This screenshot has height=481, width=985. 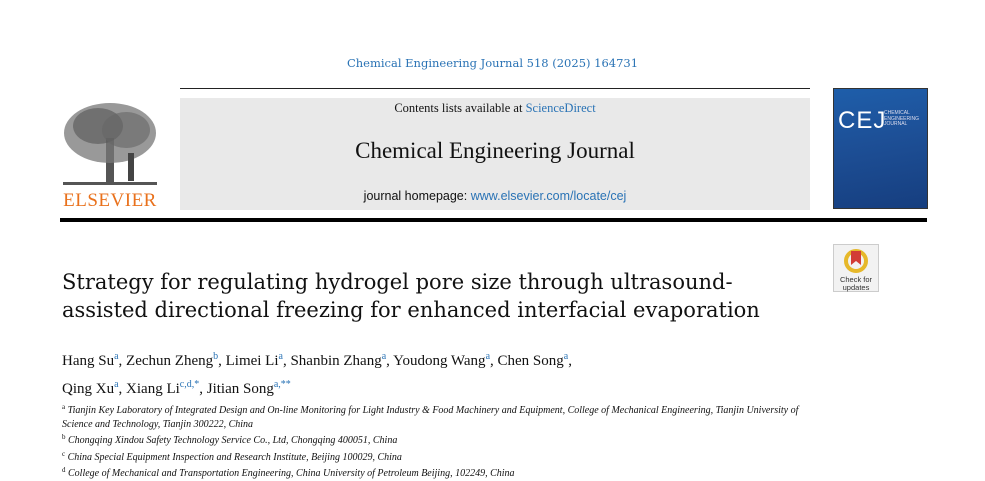 I want to click on author-name: Qing Xu, so click(x=88, y=389).